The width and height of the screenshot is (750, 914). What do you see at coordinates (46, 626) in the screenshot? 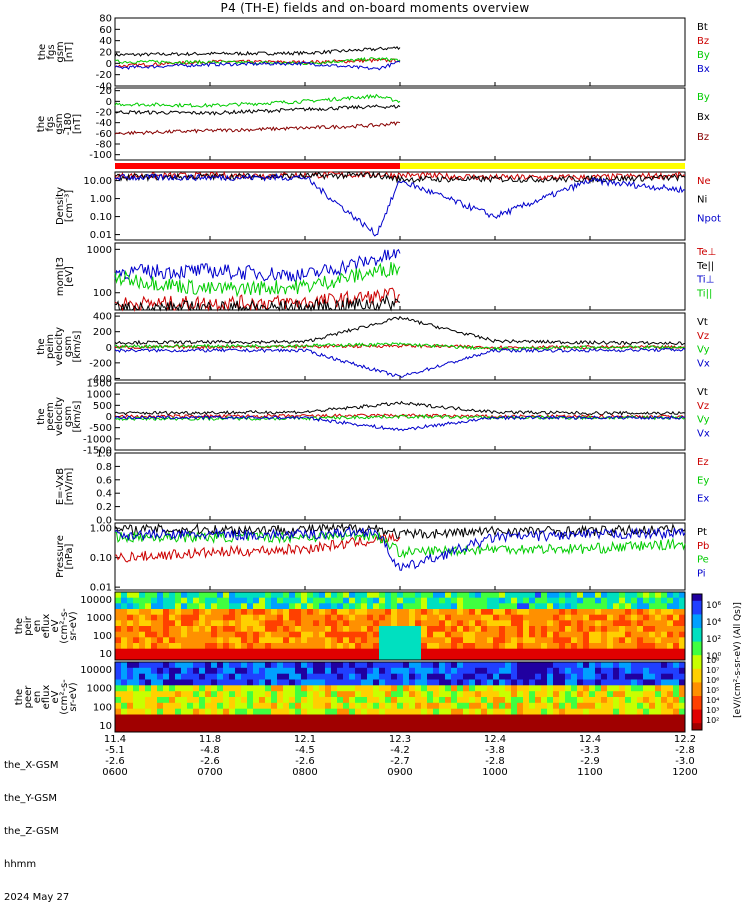
I see `y-axis-label: eflux` at bounding box center [46, 626].